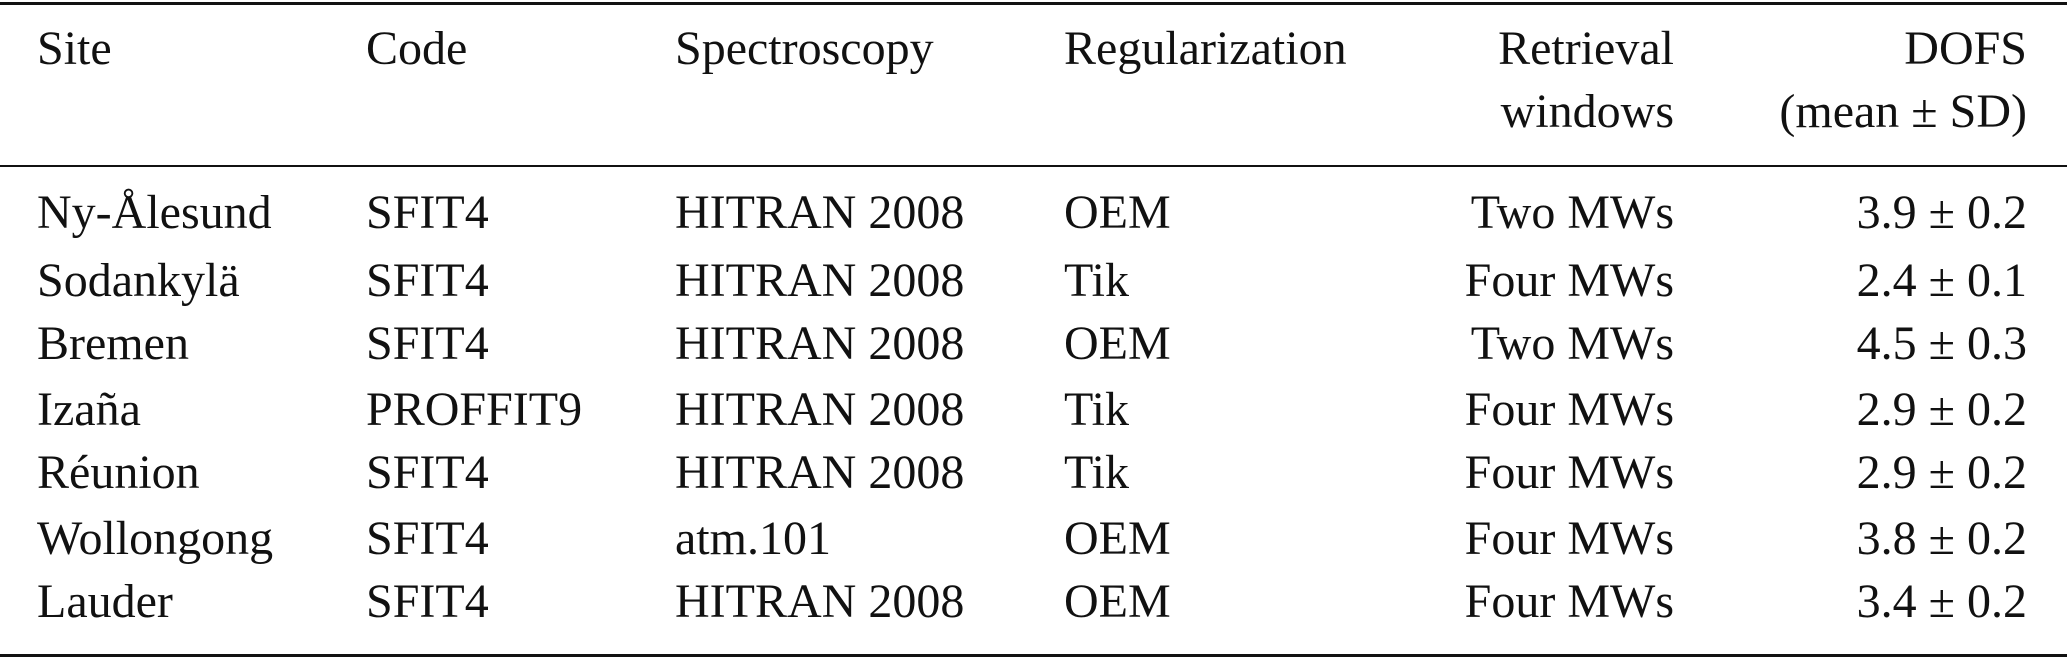 Image resolution: width=2067 pixels, height=660 pixels. Describe the element at coordinates (804, 48) in the screenshot. I see `header-cell: Spectroscopy` at that location.